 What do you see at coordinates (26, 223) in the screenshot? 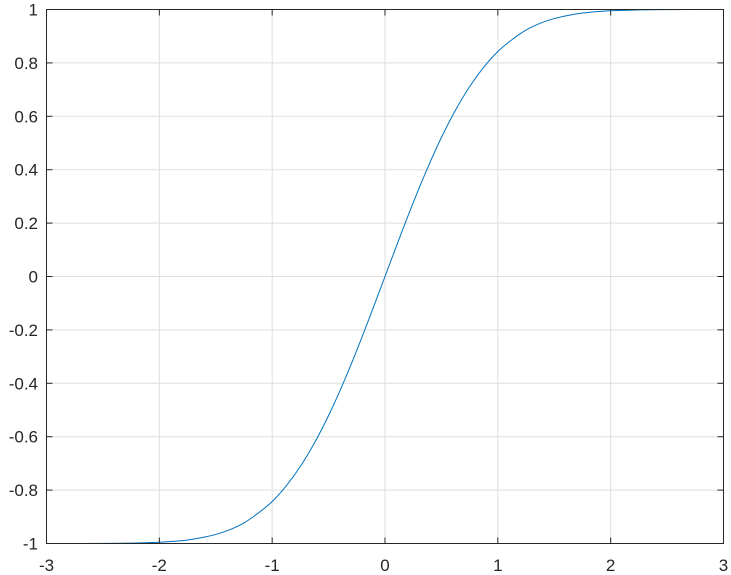
I see `y-tick-label: 0.2` at bounding box center [26, 223].